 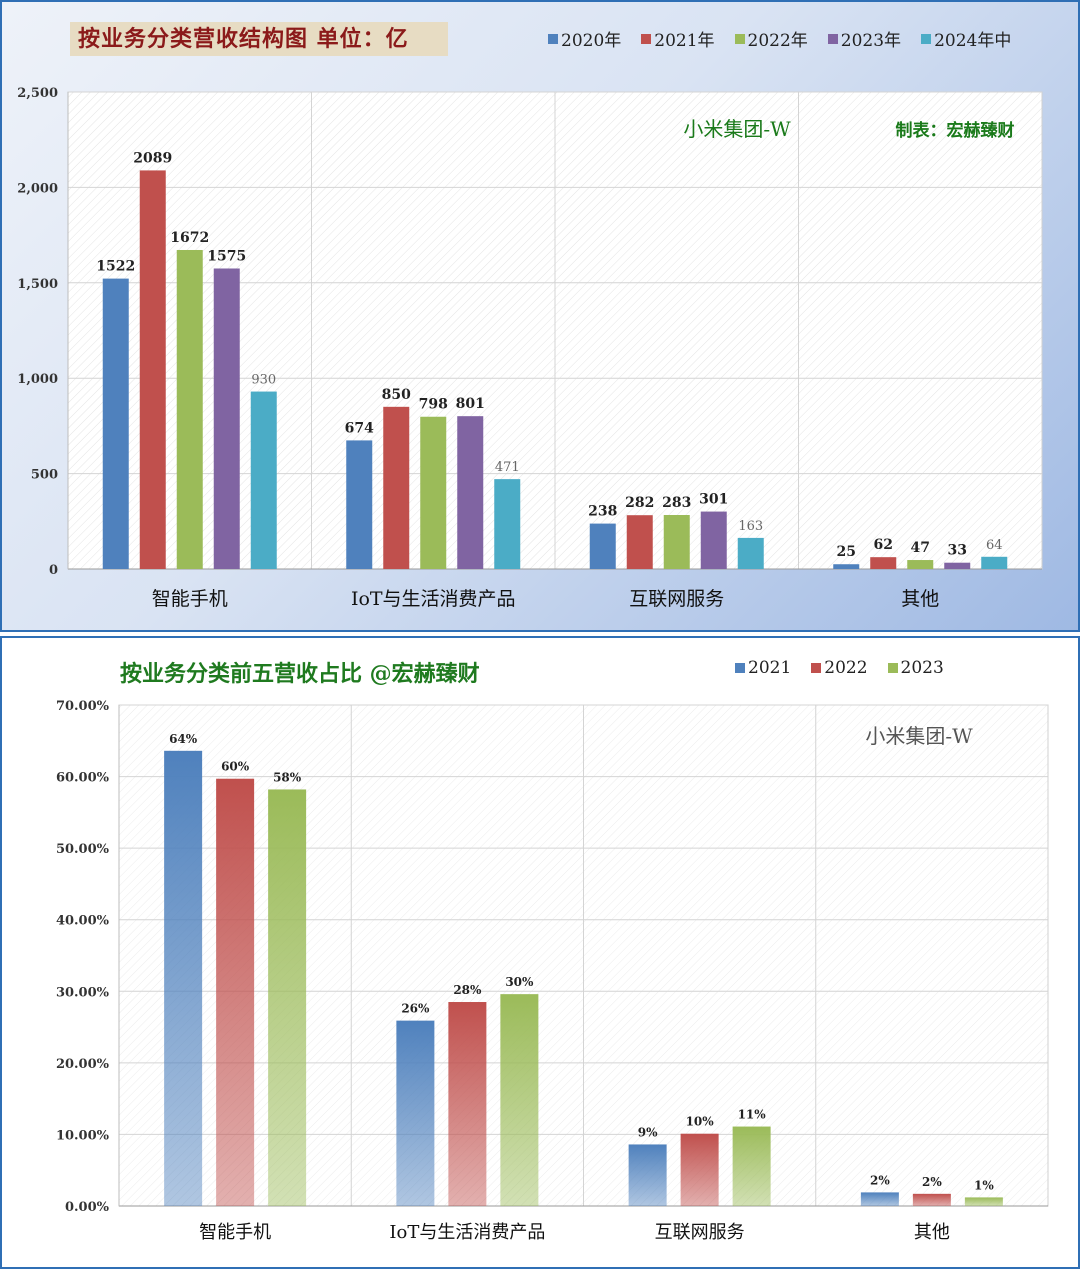 What do you see at coordinates (684, 41) in the screenshot?
I see `legend-label: 2021年` at bounding box center [684, 41].